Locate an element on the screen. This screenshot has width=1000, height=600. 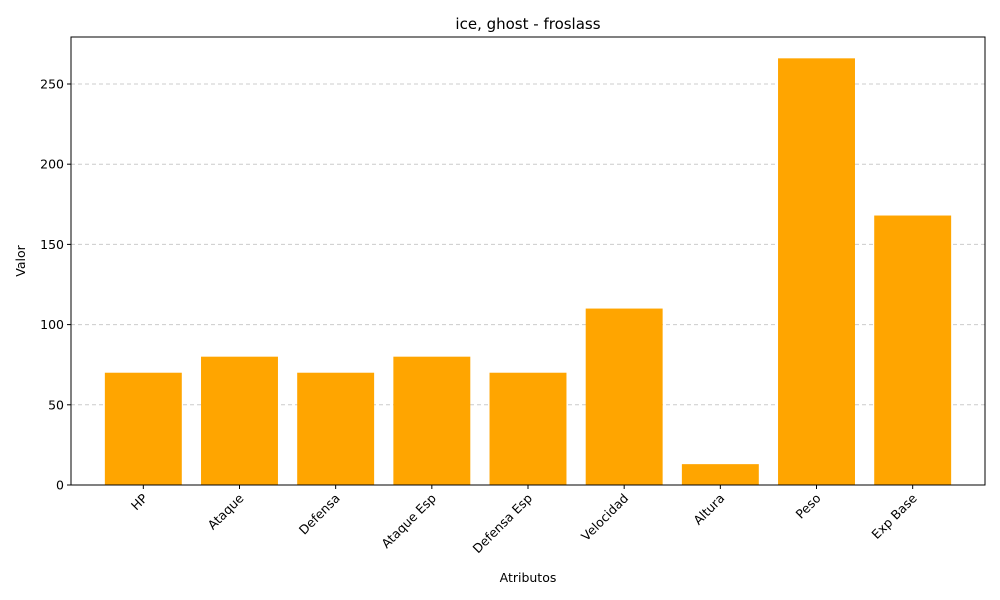
bar-exp-base is located at coordinates (913, 350).